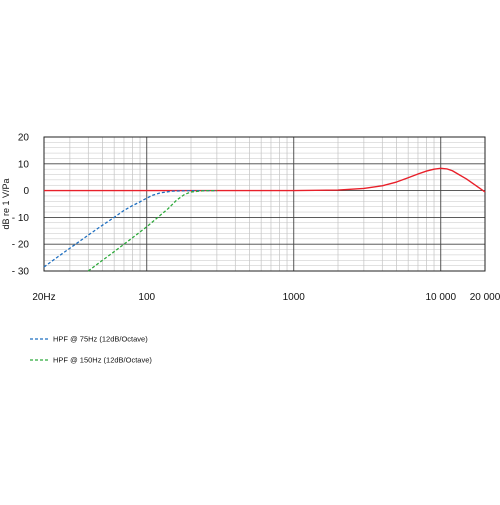 The width and height of the screenshot is (500, 505). What do you see at coordinates (485, 297) in the screenshot?
I see `x-tick-label: 20 000` at bounding box center [485, 297].